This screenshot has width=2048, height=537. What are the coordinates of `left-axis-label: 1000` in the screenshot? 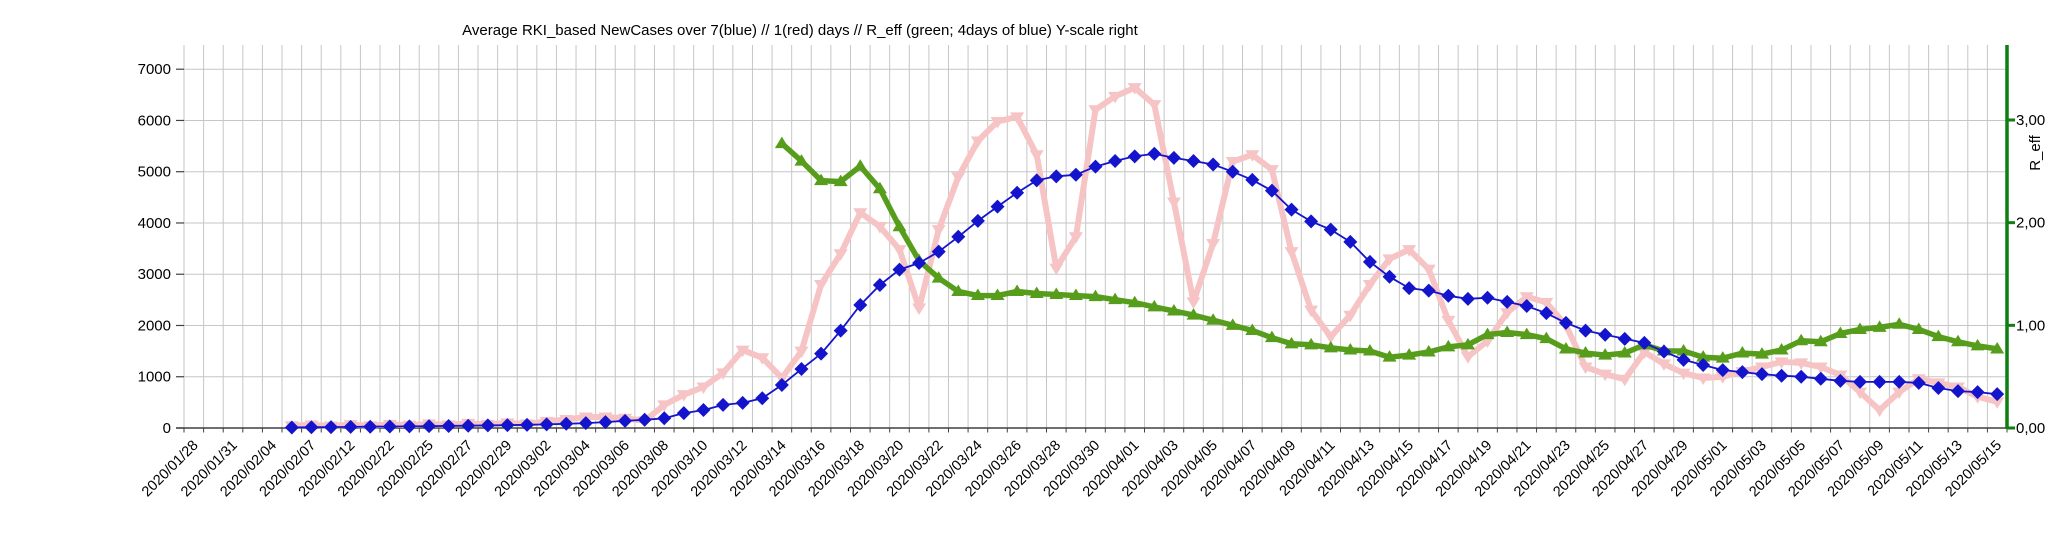 It's located at (154, 377).